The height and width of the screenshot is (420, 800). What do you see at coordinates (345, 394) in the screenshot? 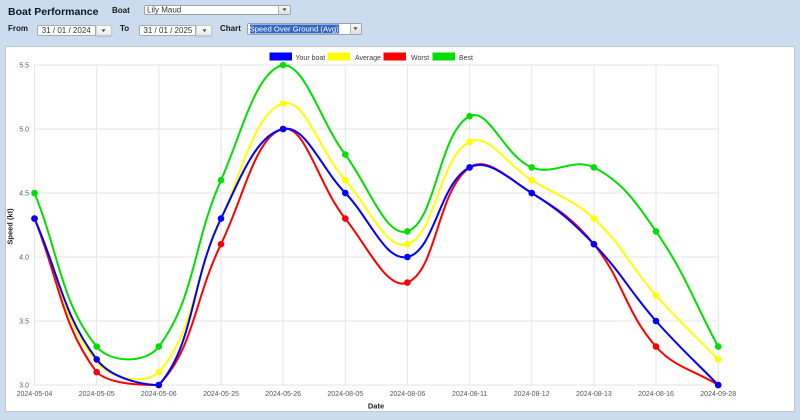
I see `svg-text: 2024-08-05` at bounding box center [345, 394].